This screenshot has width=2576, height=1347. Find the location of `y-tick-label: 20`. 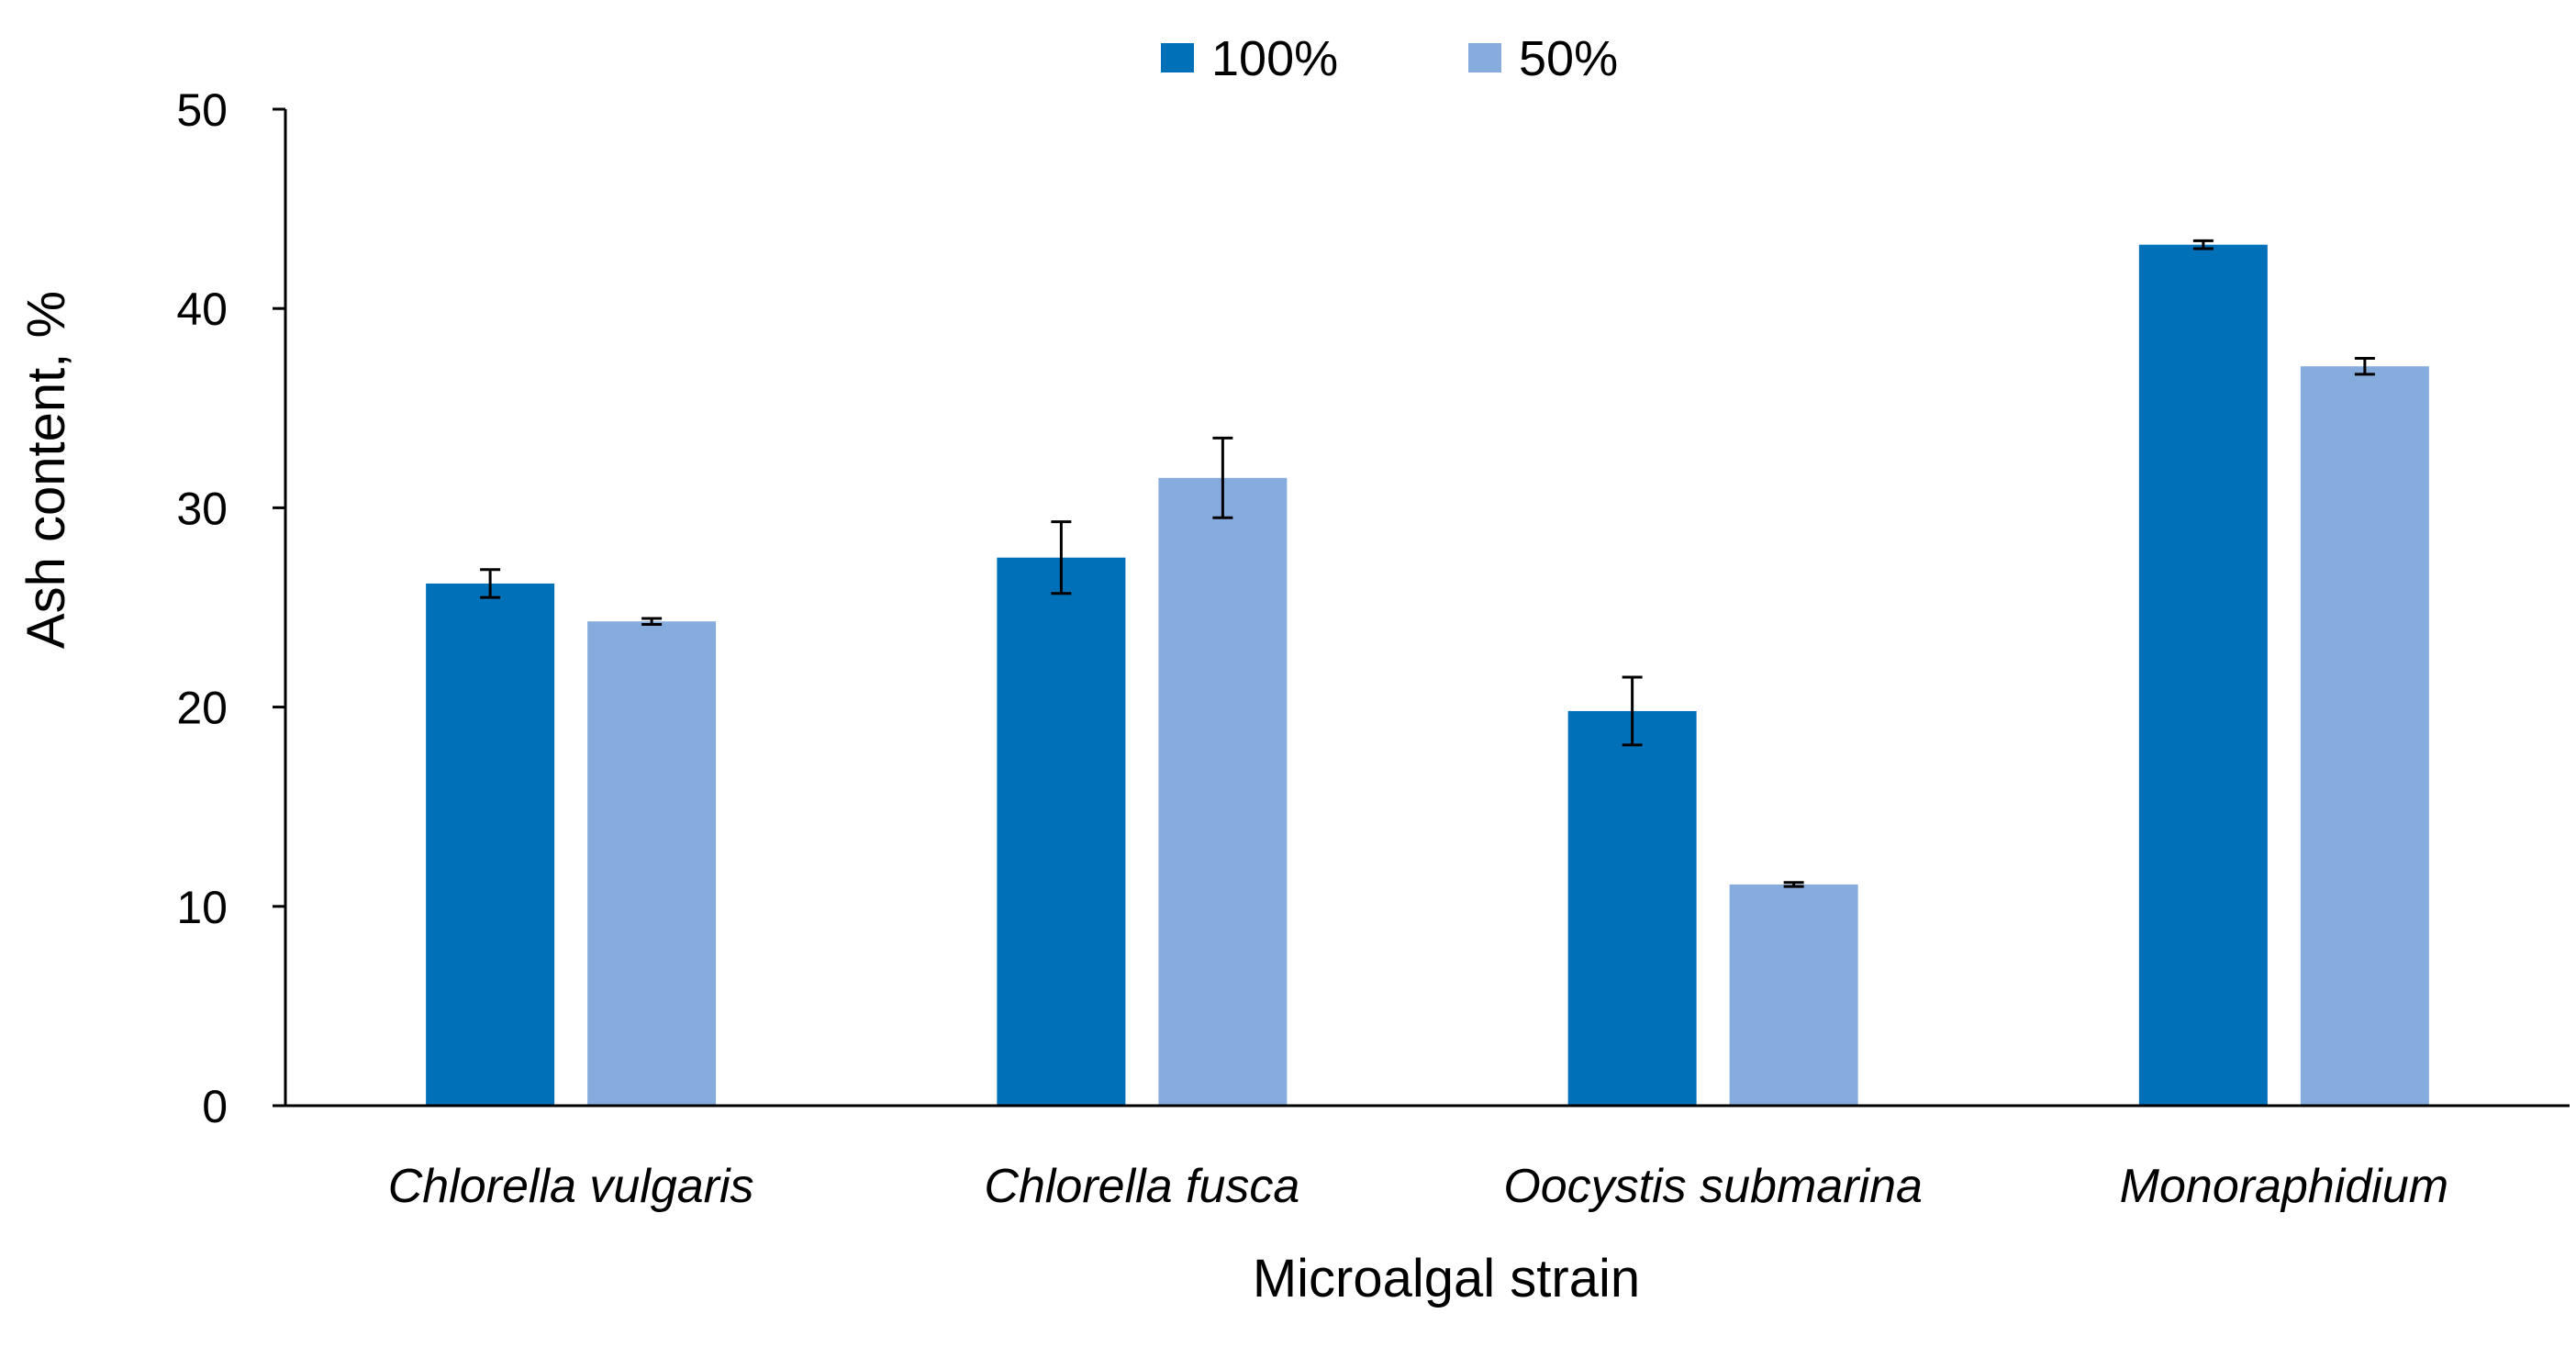

y-tick-label: 20 is located at coordinates (202, 709).